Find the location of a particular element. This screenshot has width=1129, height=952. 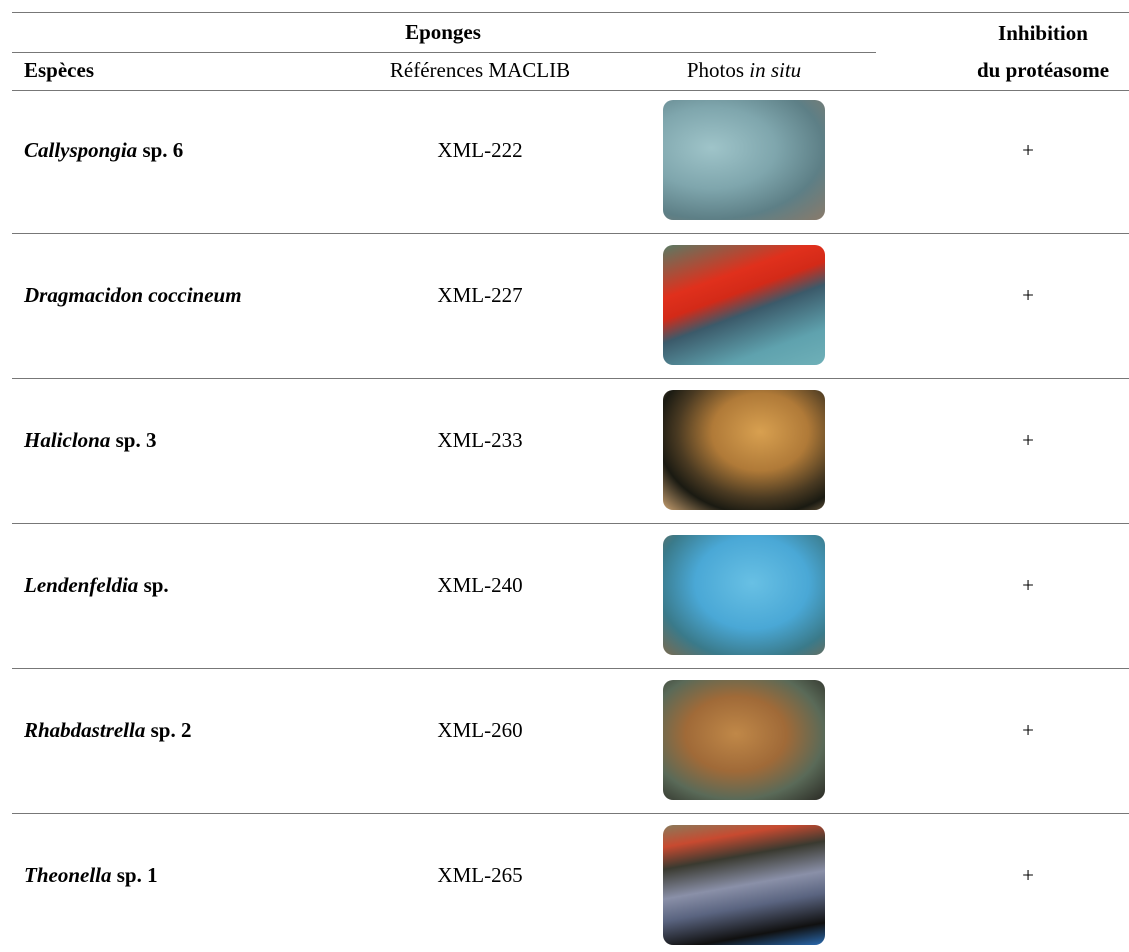

species-suffix: sp. 1 is located at coordinates (137, 875).